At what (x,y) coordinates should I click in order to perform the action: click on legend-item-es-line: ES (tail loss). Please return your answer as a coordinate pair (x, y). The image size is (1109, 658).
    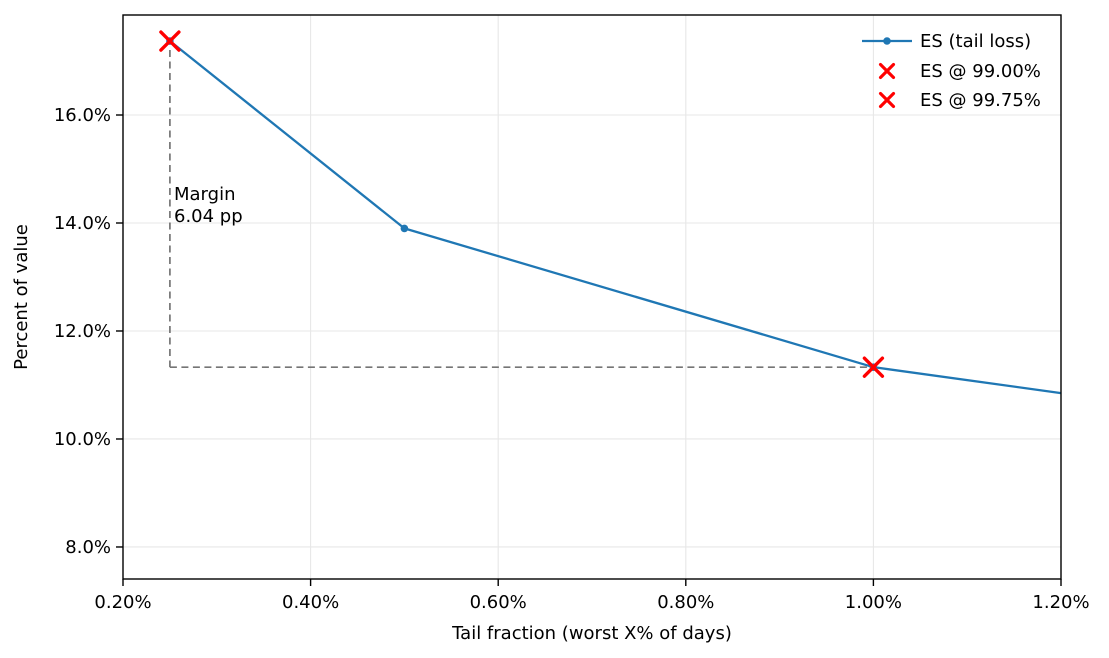
    Looking at the image, I should click on (946, 41).